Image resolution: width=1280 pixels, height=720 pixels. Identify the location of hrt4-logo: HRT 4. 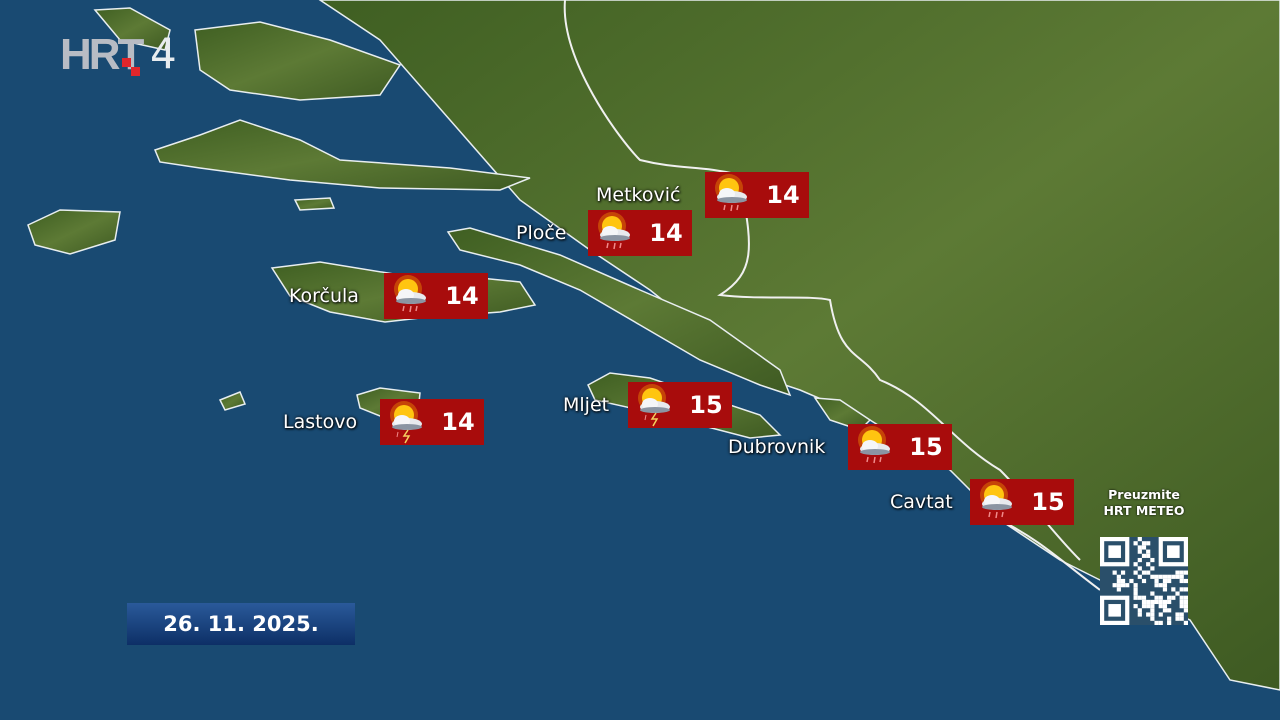
(125, 54).